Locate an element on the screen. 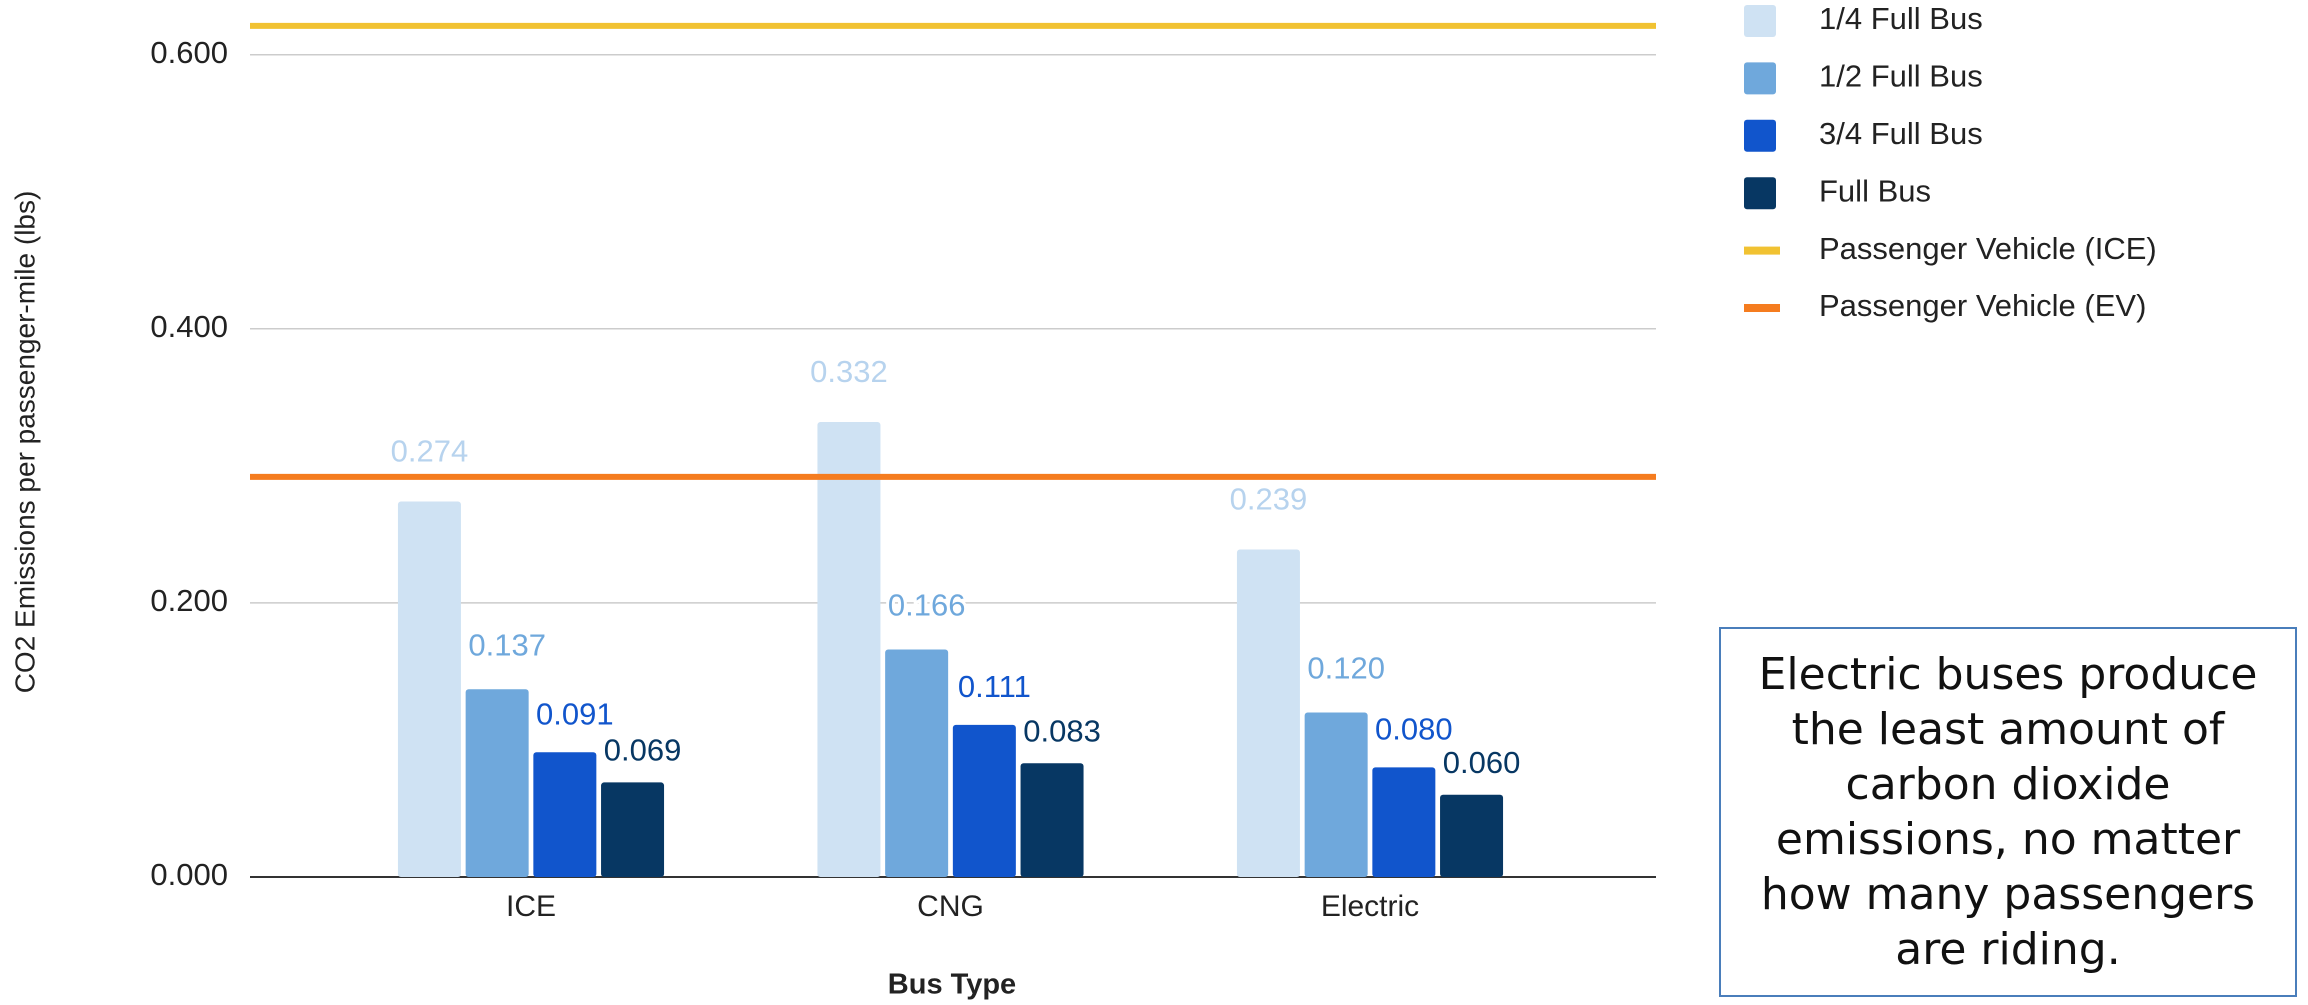 This screenshot has width=2308, height=1005. legend-label: Passenger Vehicle (ICE) is located at coordinates (1988, 248).